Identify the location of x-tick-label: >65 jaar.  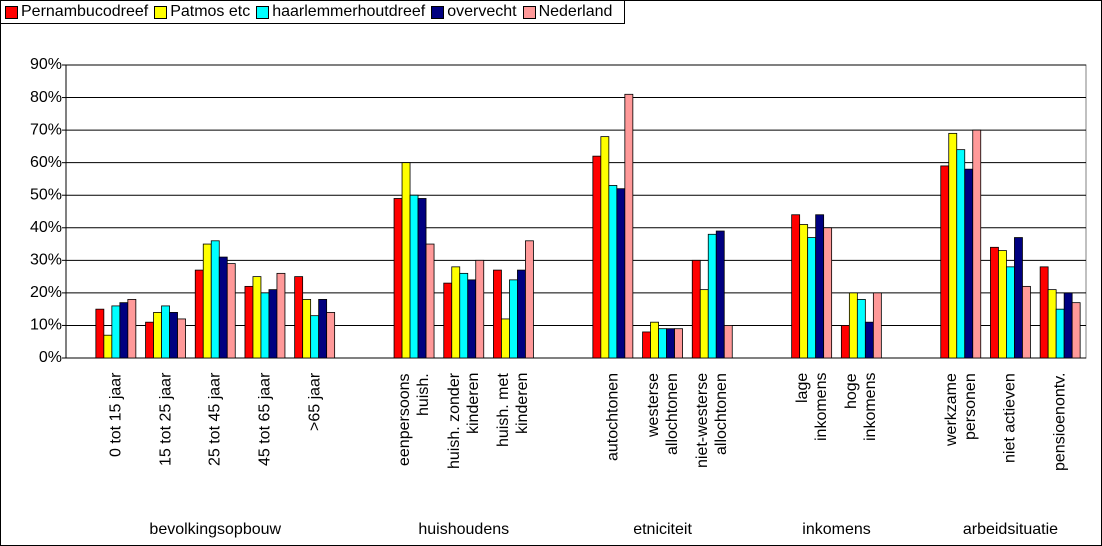
(315, 402).